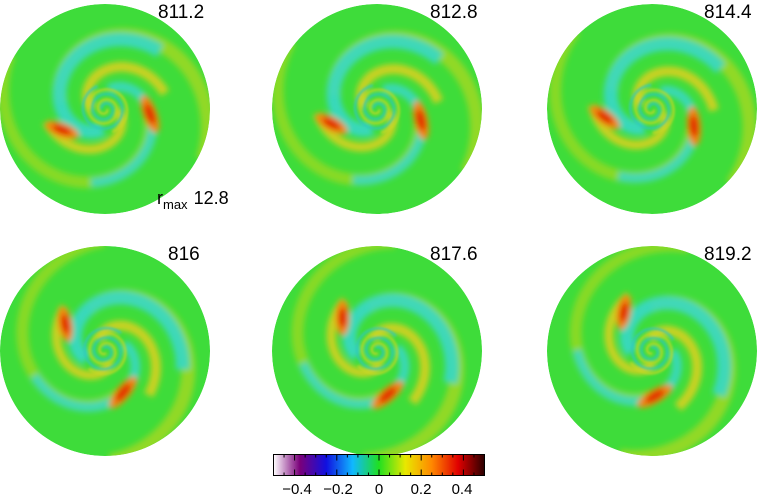 The width and height of the screenshot is (757, 498). I want to click on colorbar-tick-label: −0.2, so click(338, 489).